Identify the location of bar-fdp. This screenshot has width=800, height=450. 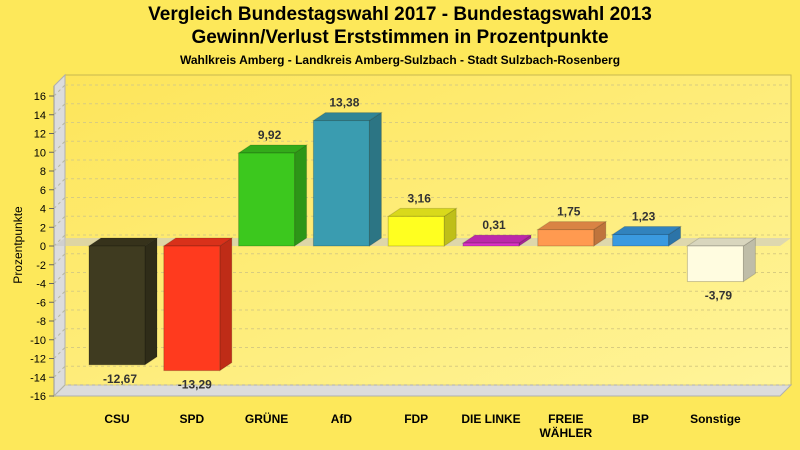
(422, 227).